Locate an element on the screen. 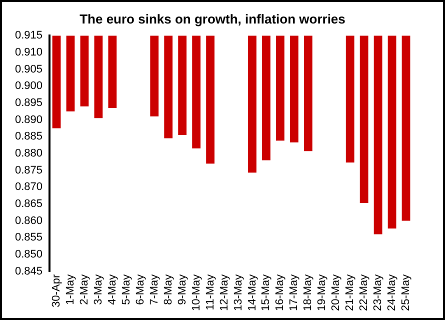 This screenshot has width=445, height=320. x-tick-label: 5-May is located at coordinates (126, 289).